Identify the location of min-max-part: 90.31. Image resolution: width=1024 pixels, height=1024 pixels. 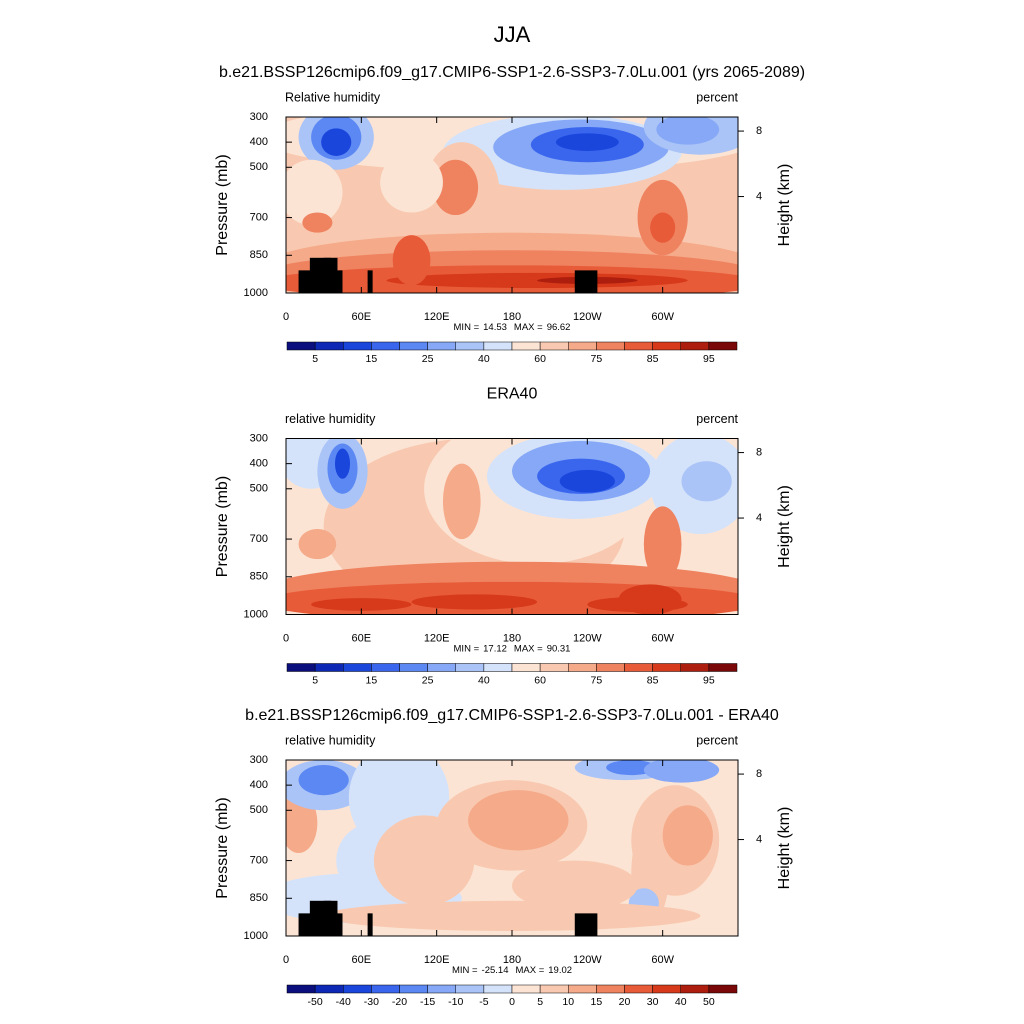
(559, 648).